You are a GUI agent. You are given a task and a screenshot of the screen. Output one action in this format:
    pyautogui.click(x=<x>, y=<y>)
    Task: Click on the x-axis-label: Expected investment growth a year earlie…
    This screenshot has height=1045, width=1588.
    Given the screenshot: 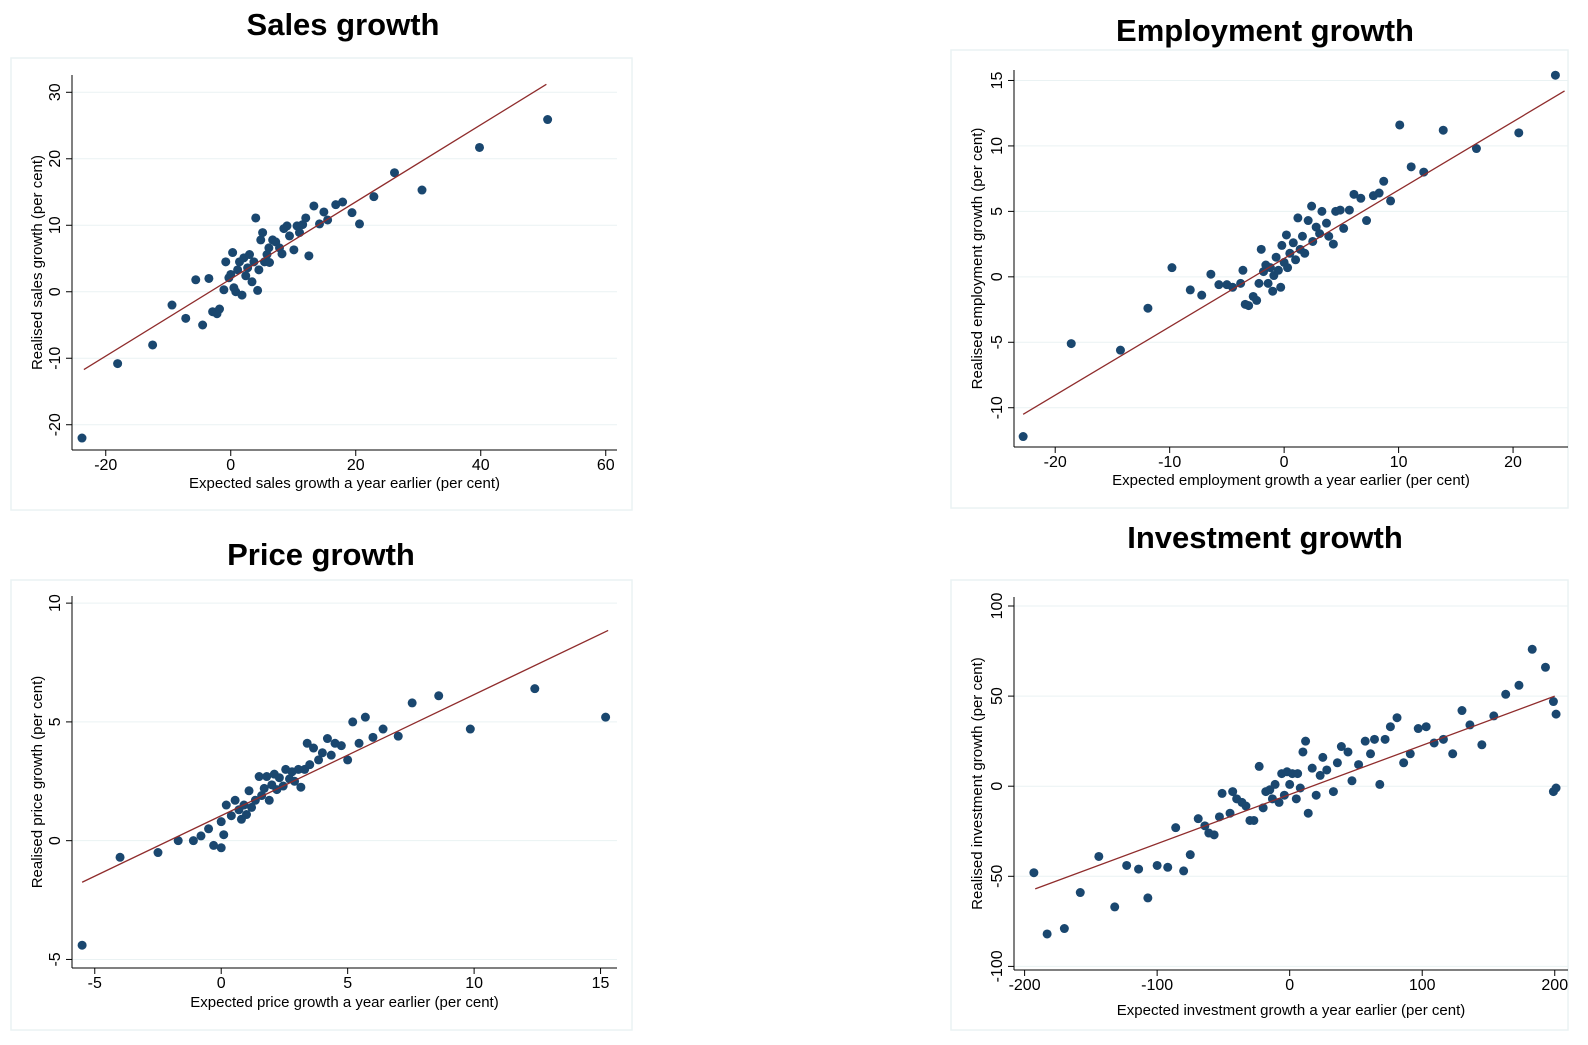 What is the action you would take?
    pyautogui.click(x=1291, y=1010)
    